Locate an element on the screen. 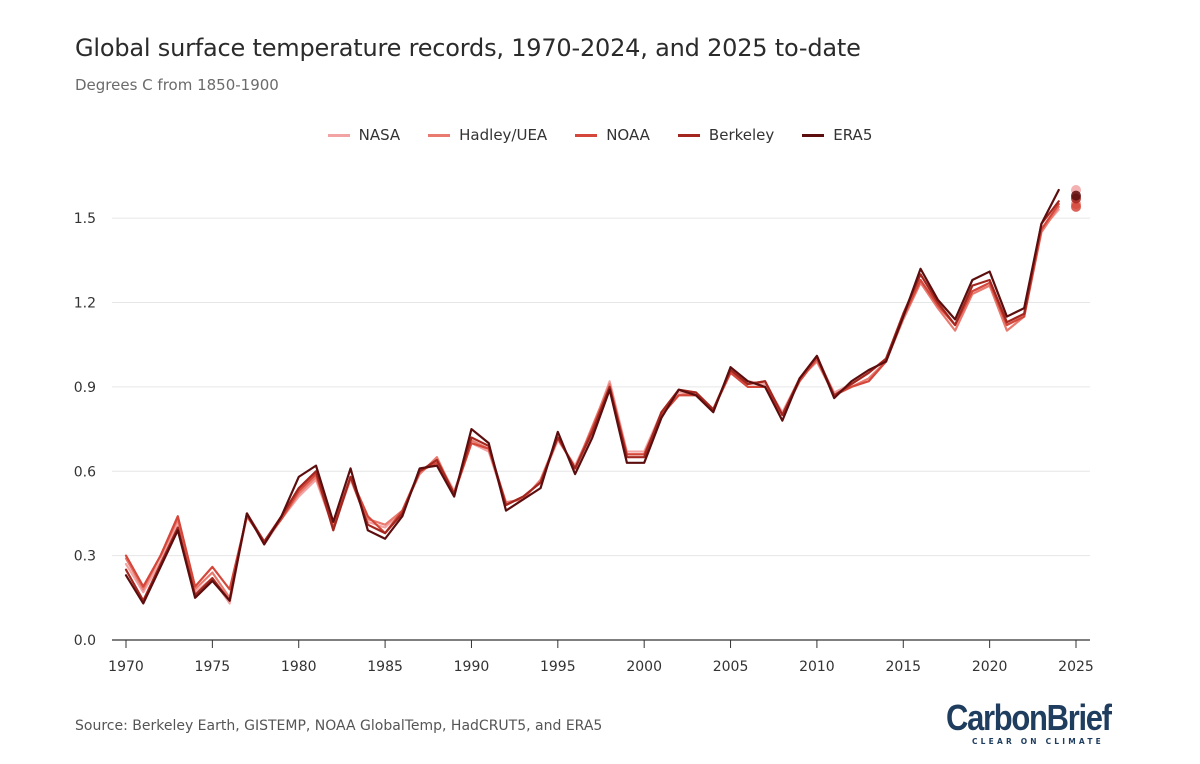 The height and width of the screenshot is (764, 1200). x-tick-label: 2005 is located at coordinates (731, 667).